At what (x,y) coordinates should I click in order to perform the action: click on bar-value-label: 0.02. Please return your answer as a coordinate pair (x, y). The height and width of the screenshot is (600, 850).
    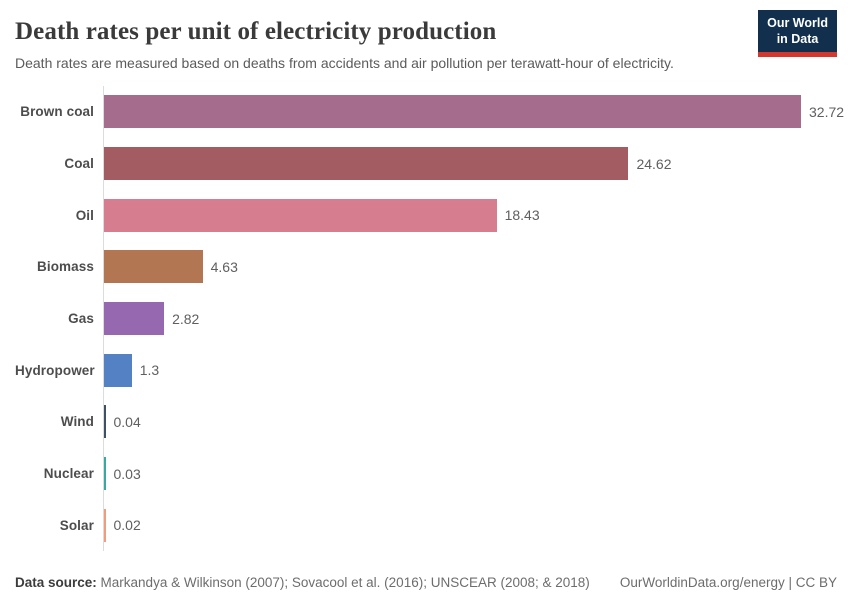
    Looking at the image, I should click on (127, 525).